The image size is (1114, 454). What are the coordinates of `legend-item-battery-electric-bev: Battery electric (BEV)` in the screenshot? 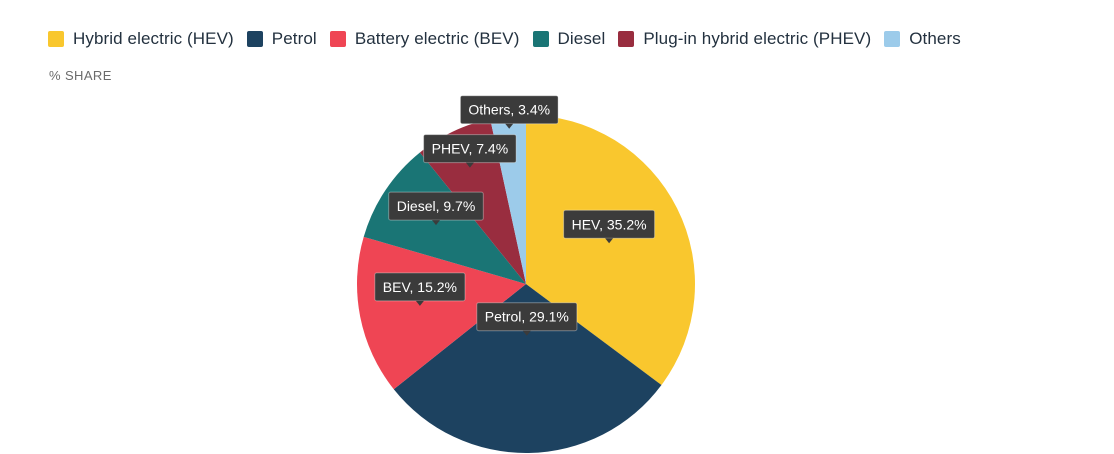 It's located at (424, 39).